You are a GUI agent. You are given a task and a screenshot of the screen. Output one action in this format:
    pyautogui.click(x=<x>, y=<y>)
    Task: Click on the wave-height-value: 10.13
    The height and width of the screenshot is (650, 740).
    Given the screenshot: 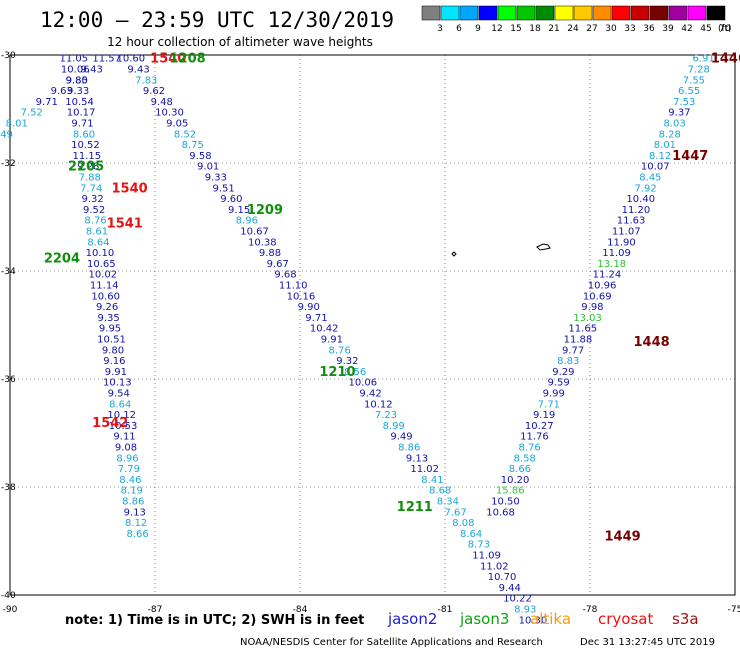 What is the action you would take?
    pyautogui.click(x=117, y=383)
    